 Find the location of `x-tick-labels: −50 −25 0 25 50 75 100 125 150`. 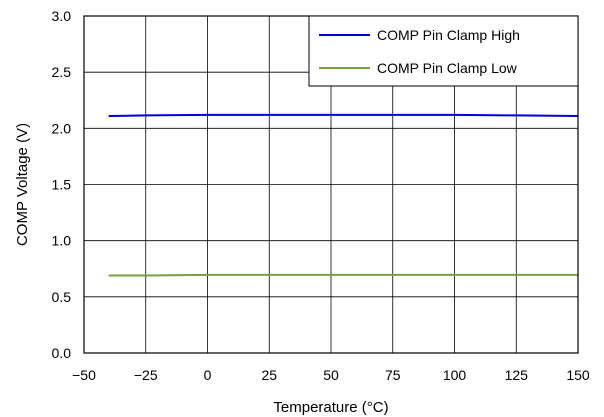

x-tick-labels: −50 −25 0 25 50 75 100 125 150 is located at coordinates (331, 375).